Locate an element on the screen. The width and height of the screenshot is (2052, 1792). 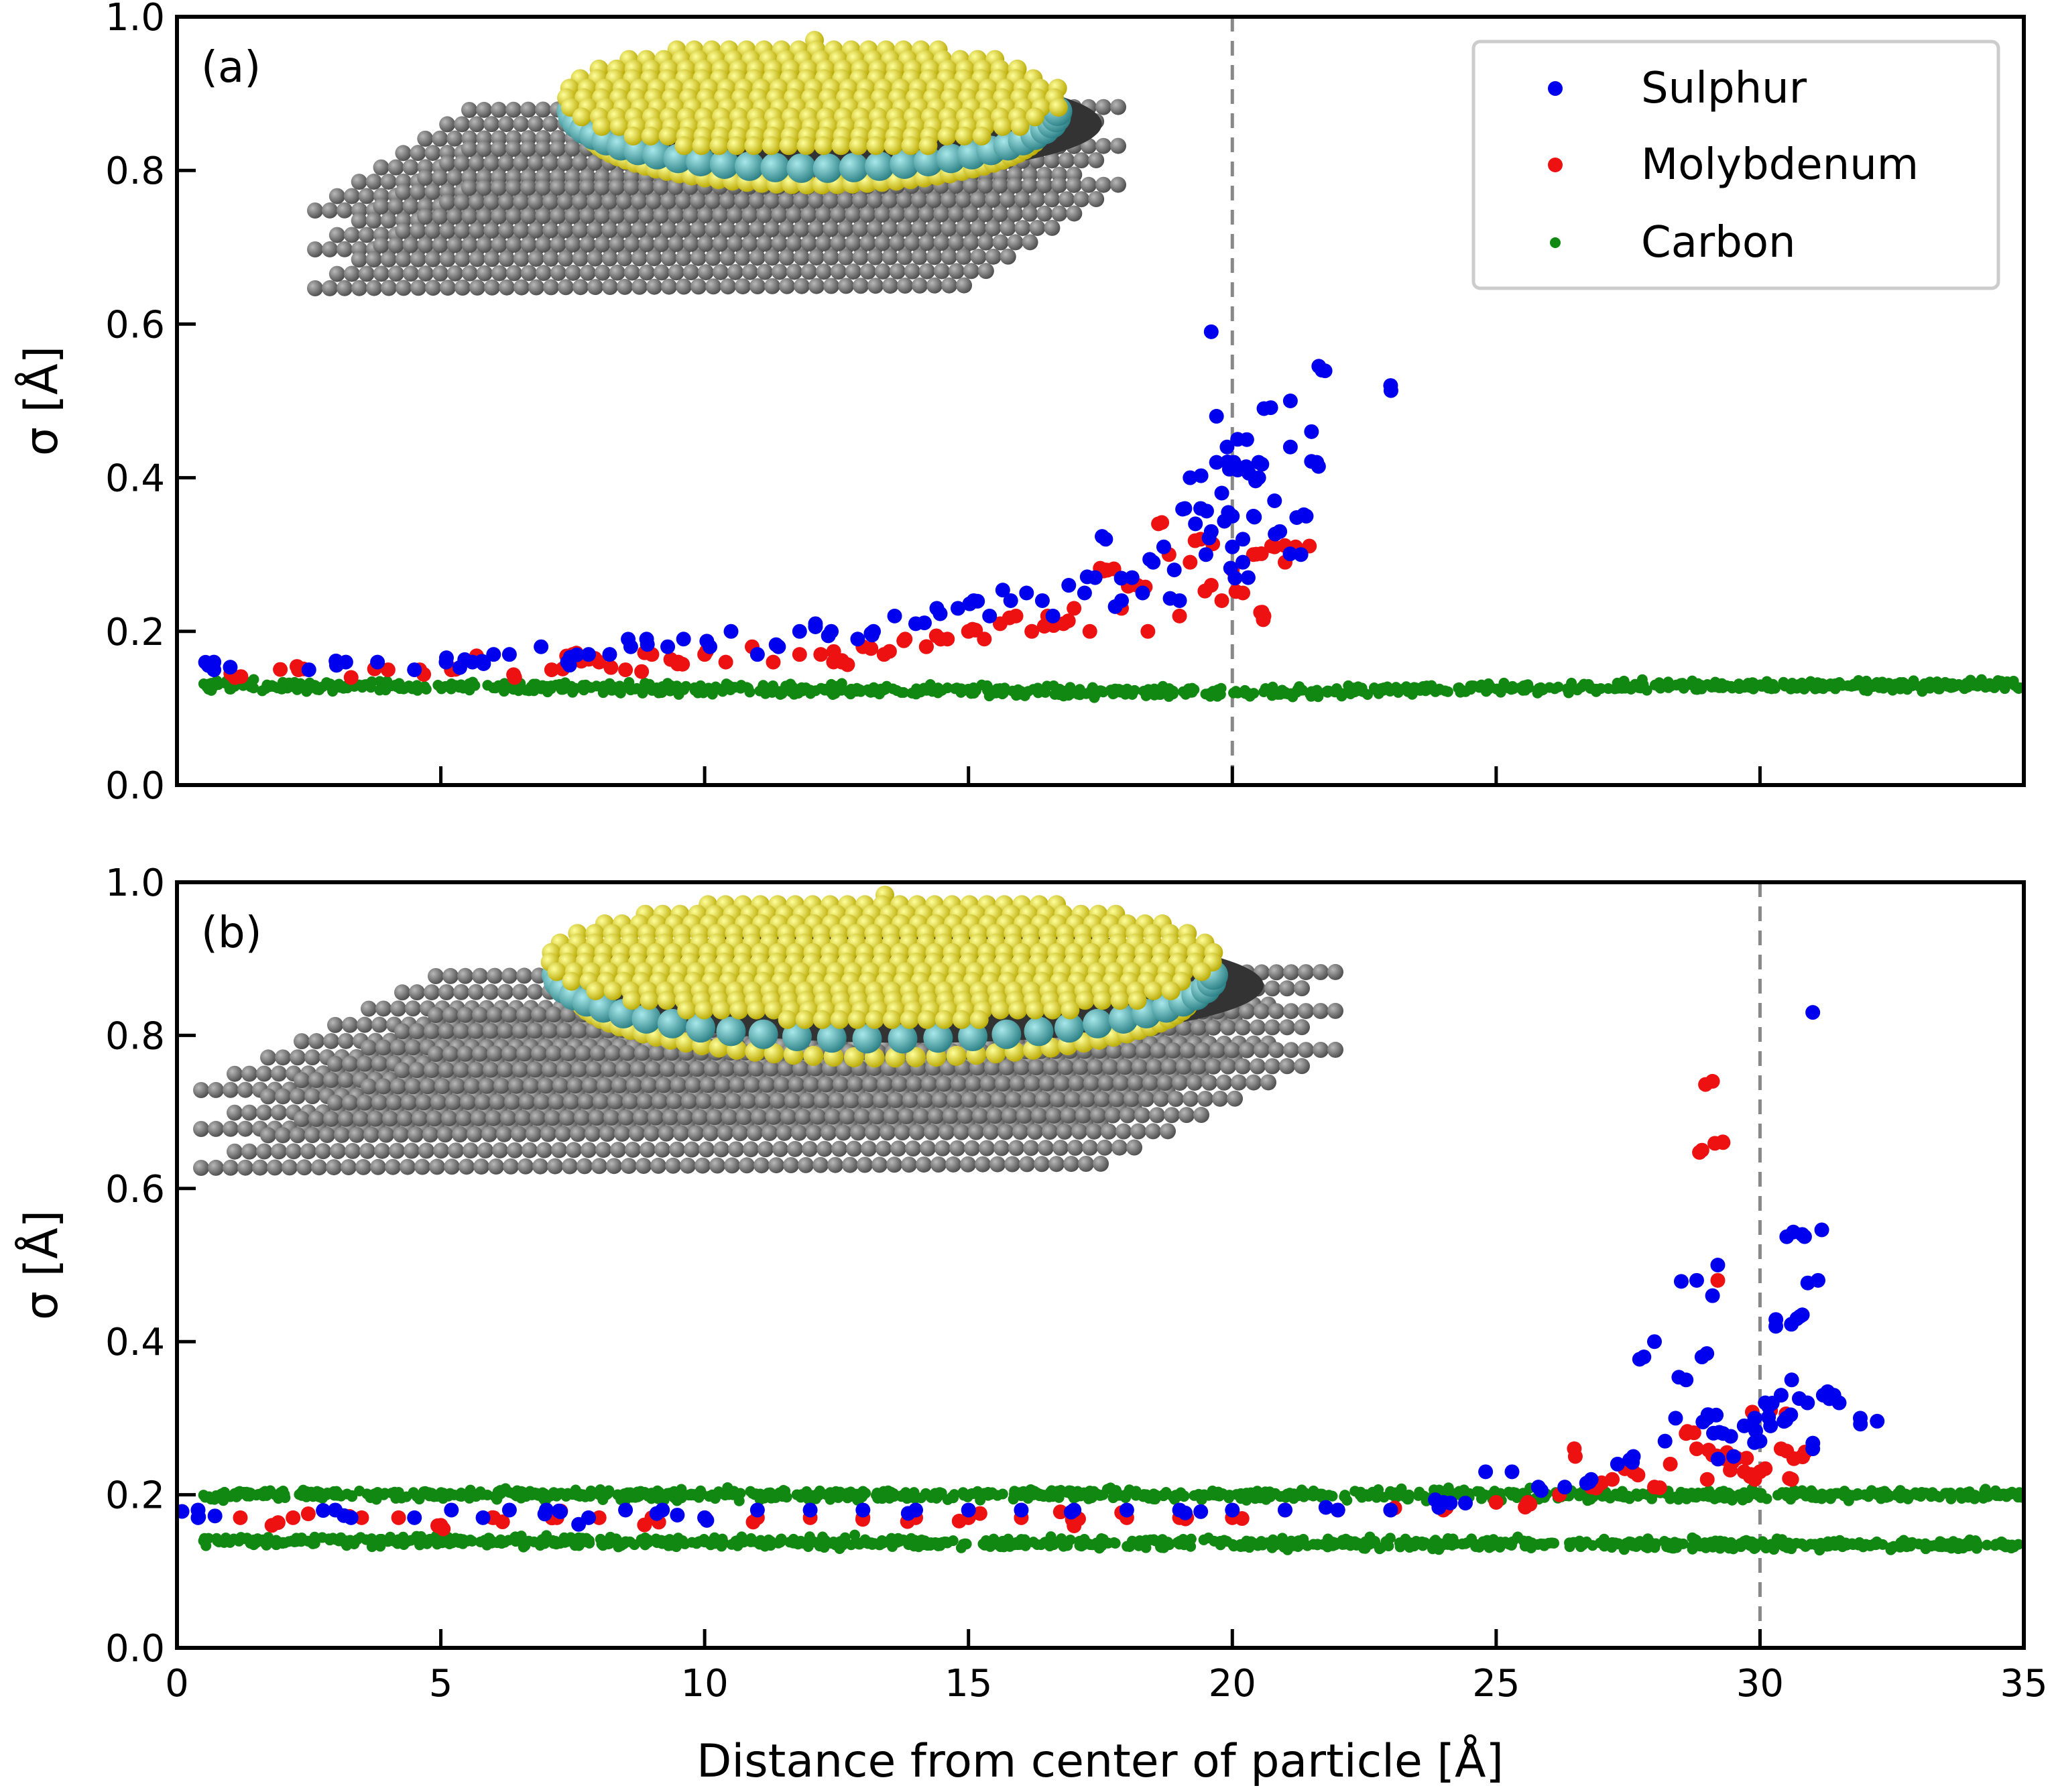
sulphur-points-a is located at coordinates (798, 501).